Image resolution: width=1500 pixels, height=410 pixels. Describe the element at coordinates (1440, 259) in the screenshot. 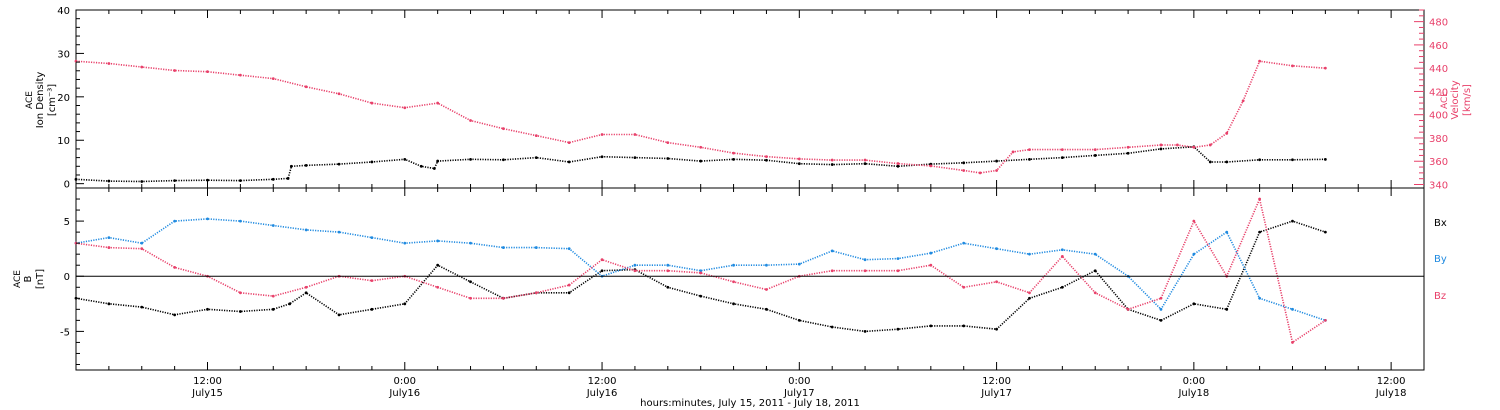

I see `legend-by: By` at that location.